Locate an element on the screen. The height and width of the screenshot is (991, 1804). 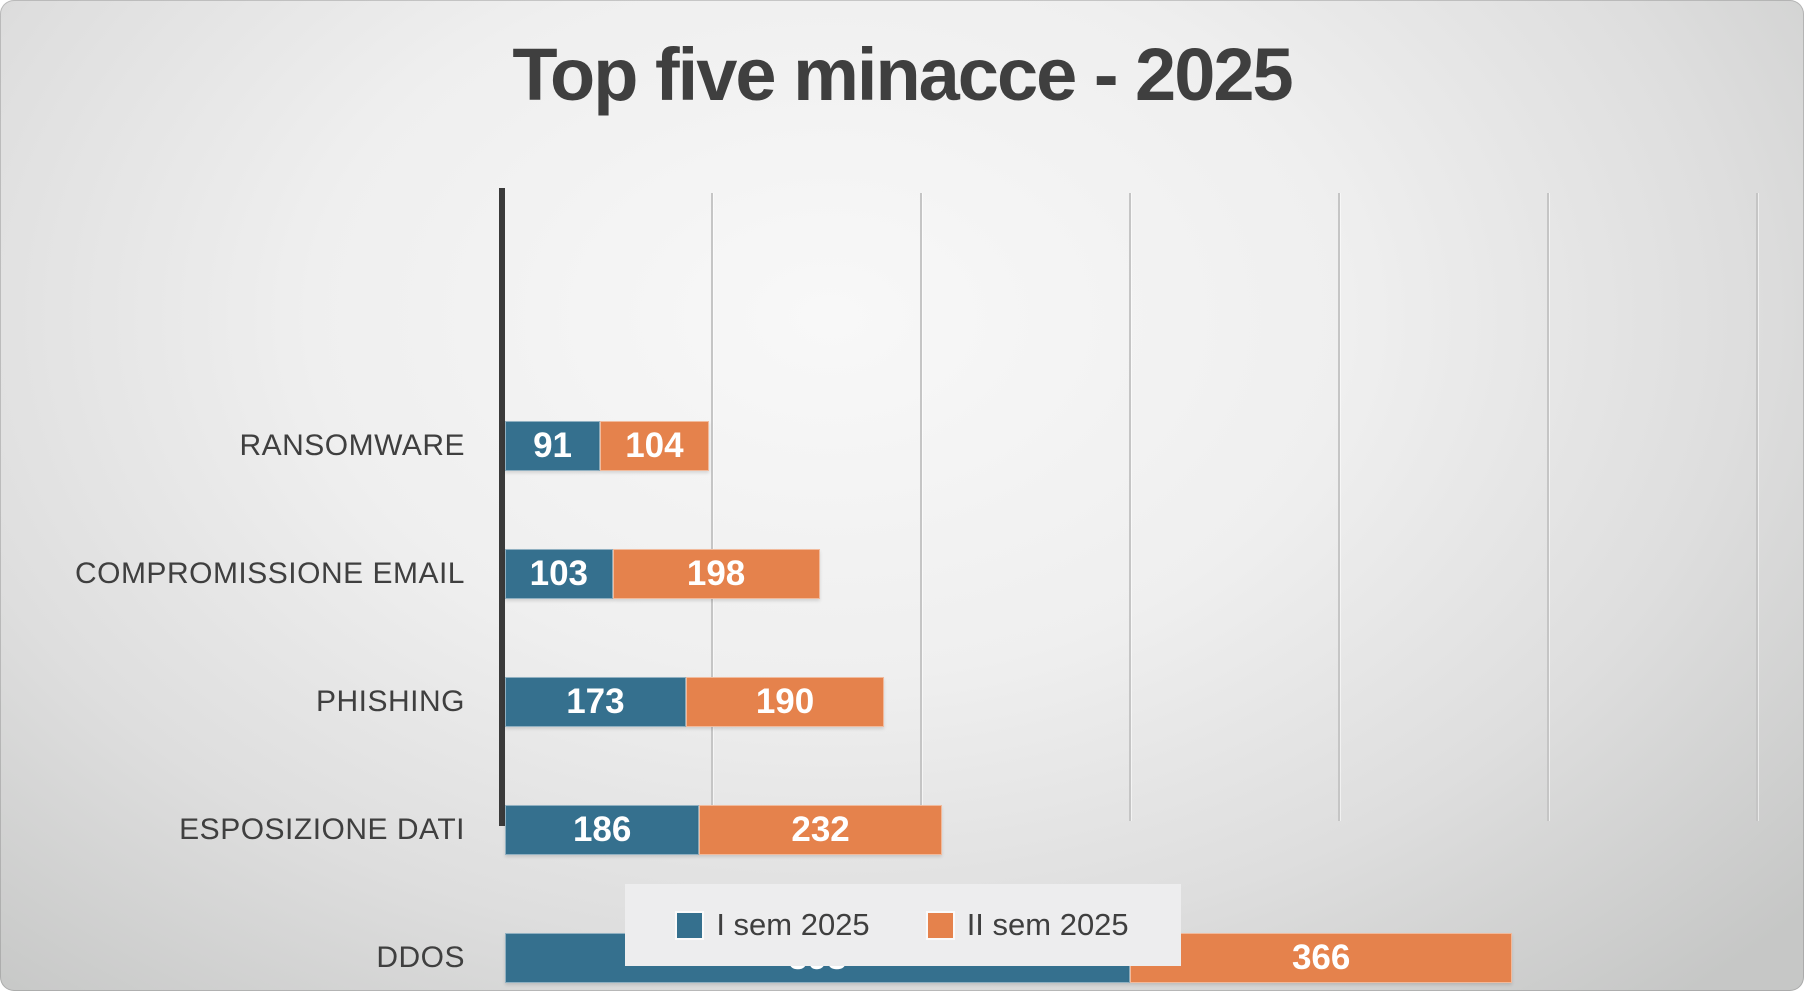
data-label: 104 is located at coordinates (654, 445).